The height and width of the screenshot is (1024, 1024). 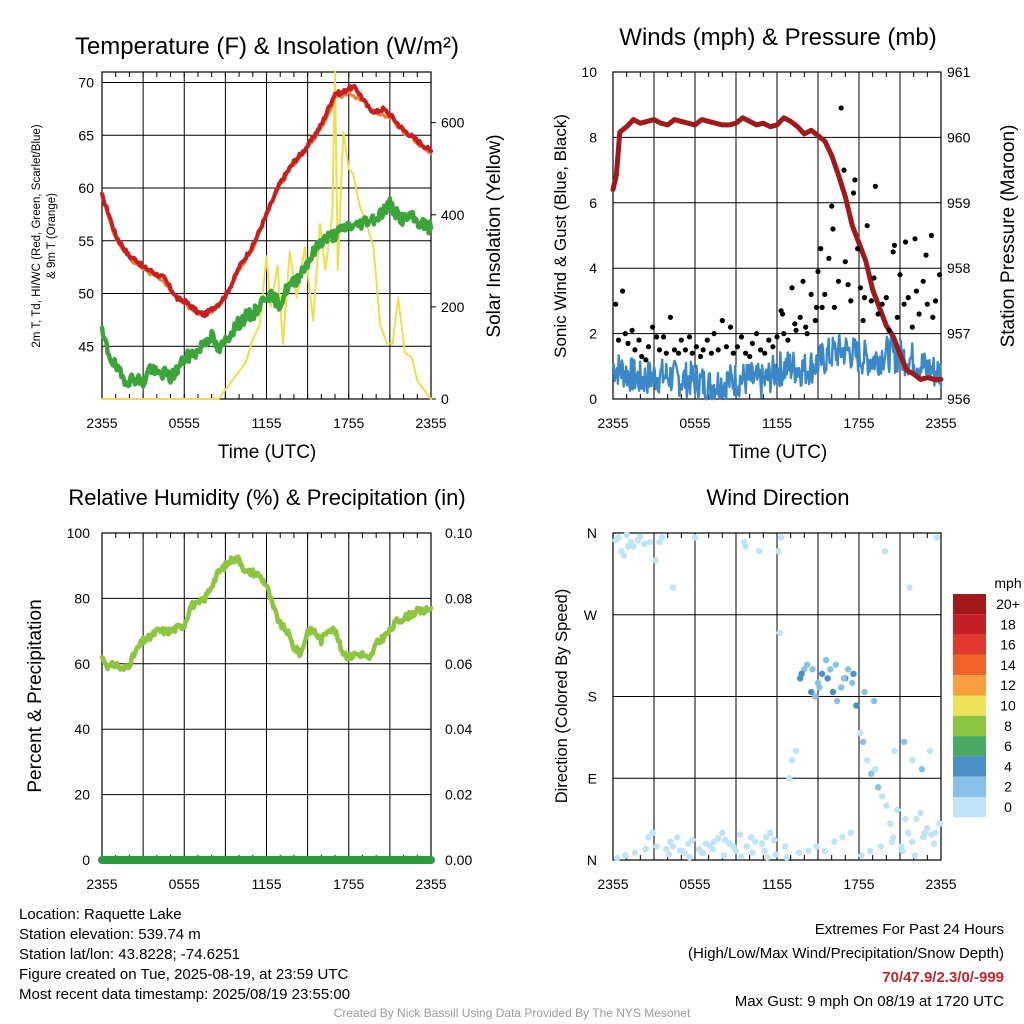 I want to click on temperature-y-axis-label-line2: & 9m T (Orange), so click(x=52, y=236).